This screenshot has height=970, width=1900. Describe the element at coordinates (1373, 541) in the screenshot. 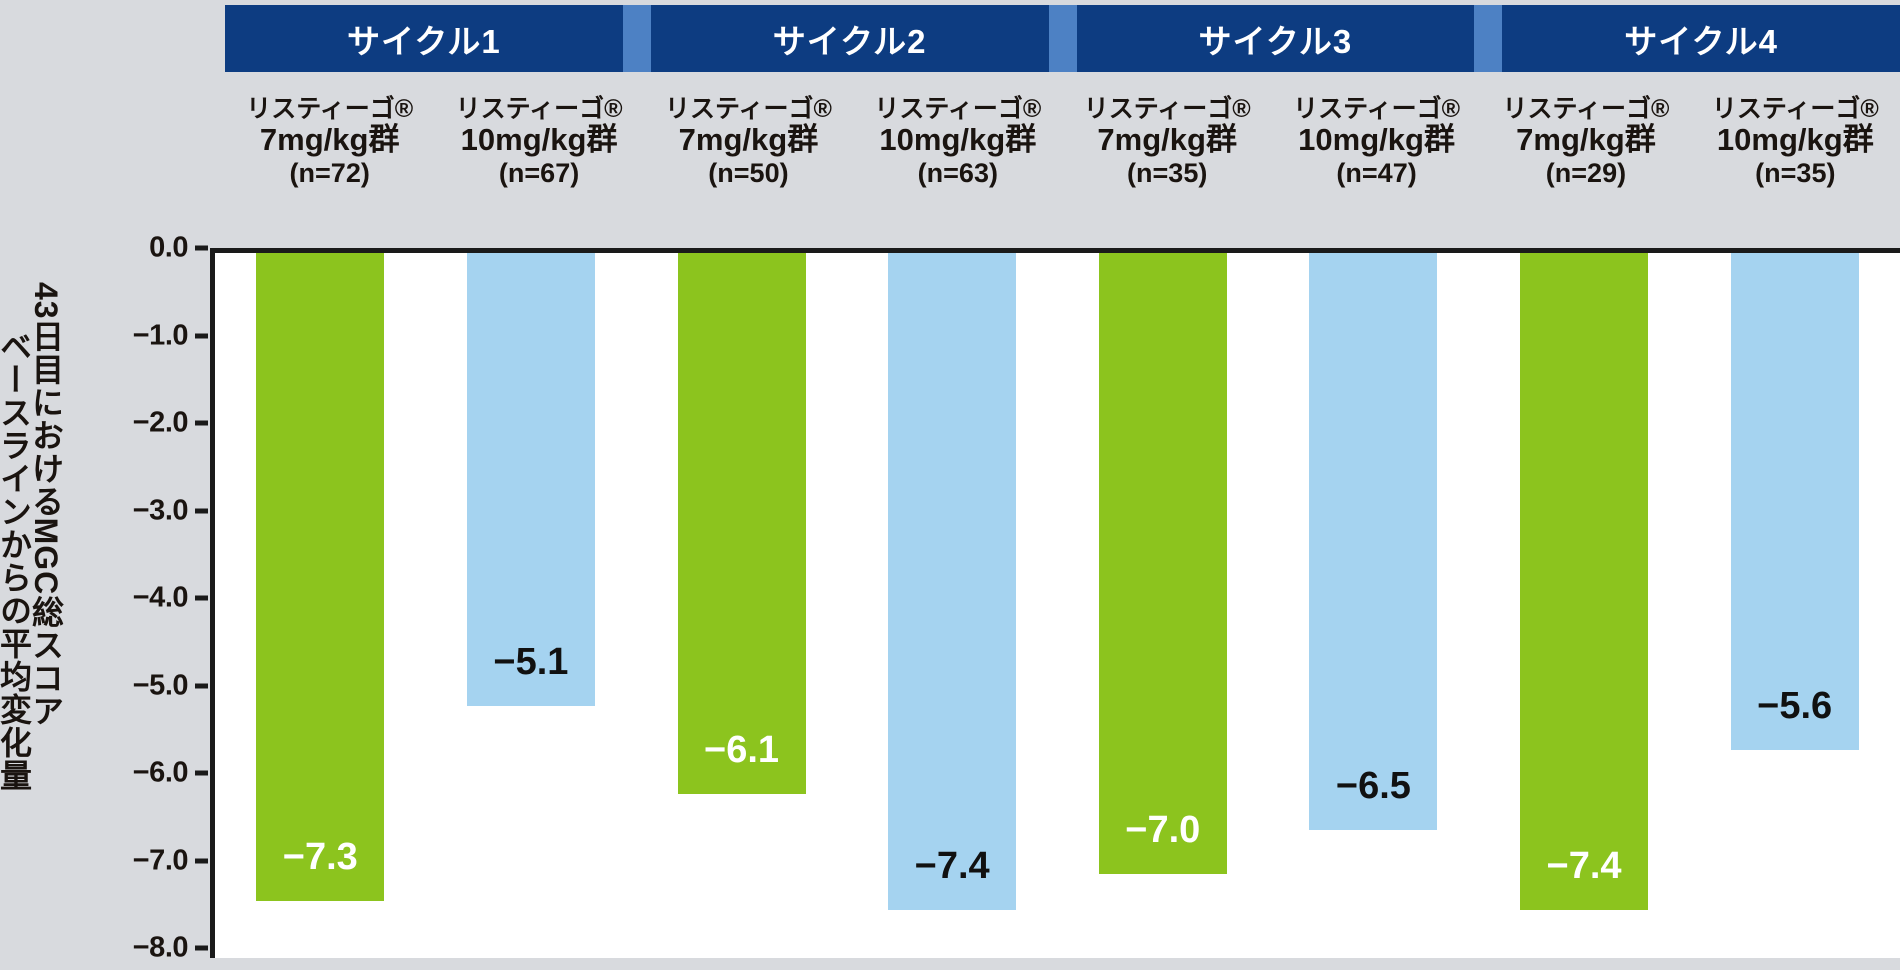

I see `bar: −6.5` at that location.